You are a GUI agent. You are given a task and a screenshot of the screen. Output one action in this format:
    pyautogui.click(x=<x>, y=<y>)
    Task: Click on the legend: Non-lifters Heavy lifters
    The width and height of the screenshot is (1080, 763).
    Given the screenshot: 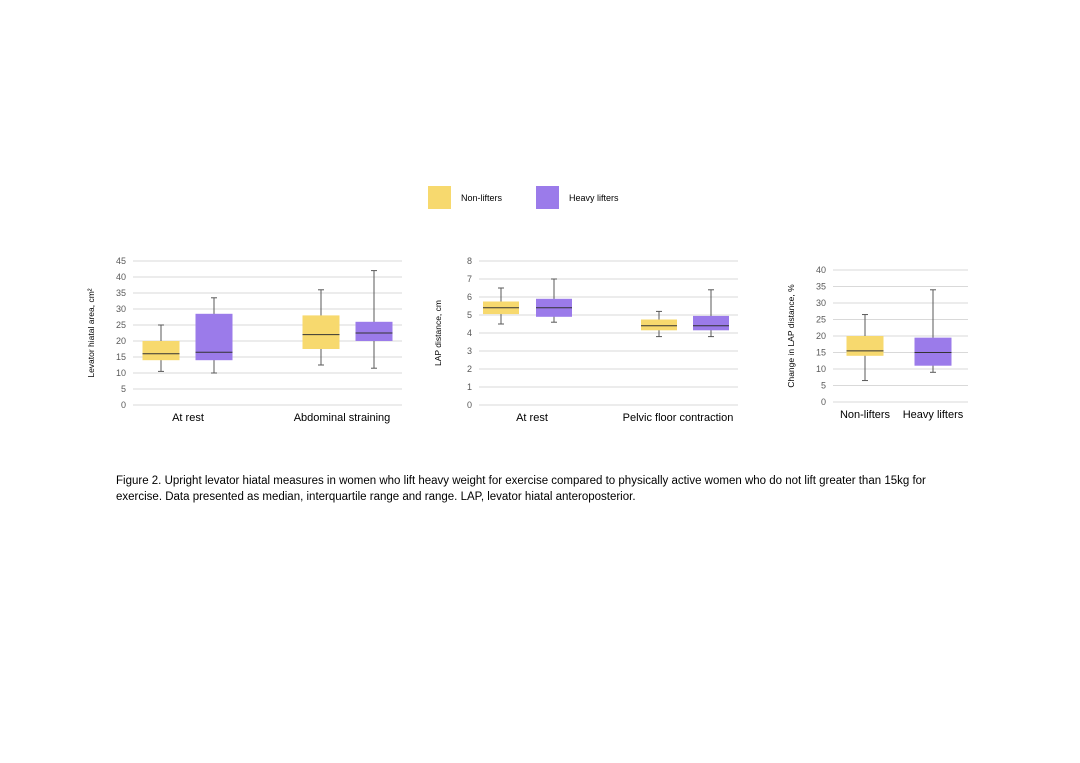 What is the action you would take?
    pyautogui.click(x=540, y=197)
    